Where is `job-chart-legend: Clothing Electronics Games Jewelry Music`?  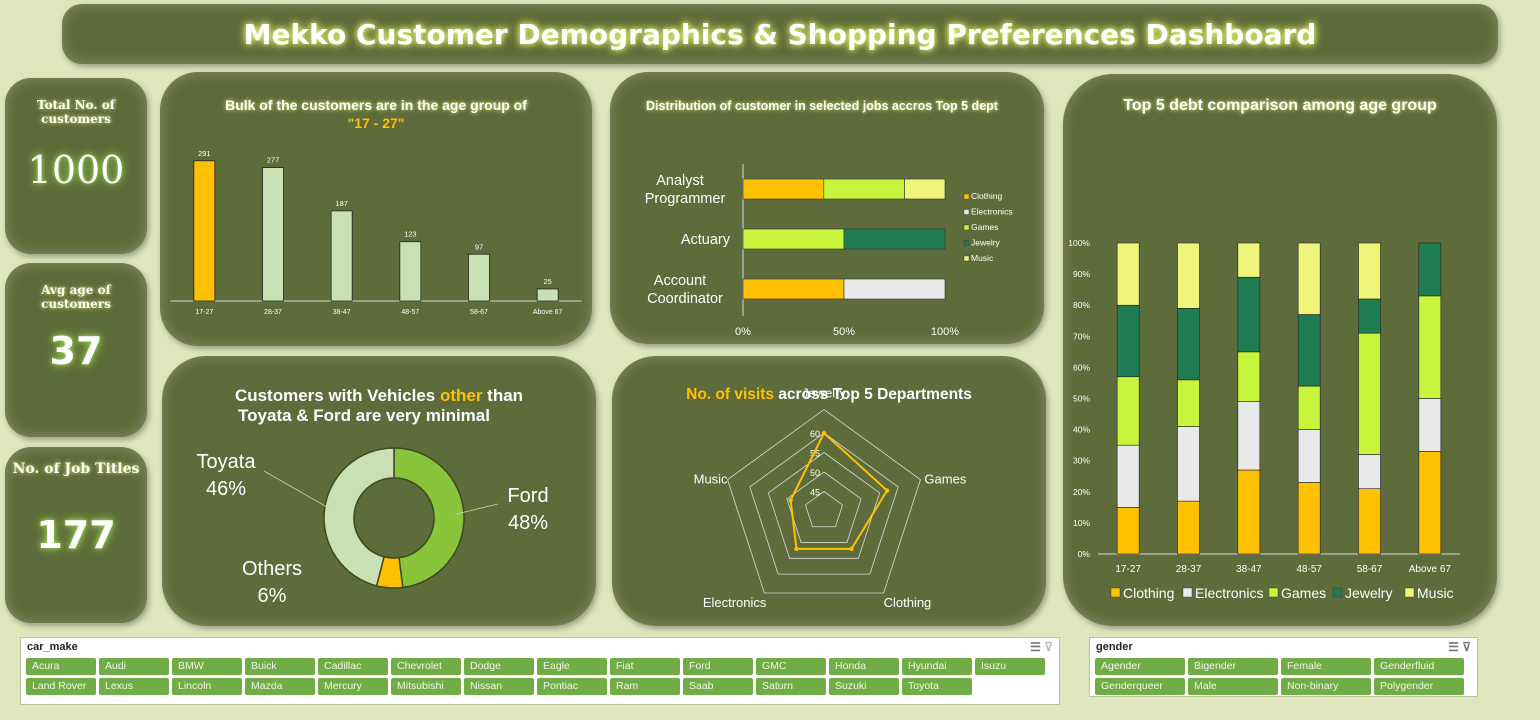 job-chart-legend: Clothing Electronics Games Jewelry Music is located at coordinates (988, 227).